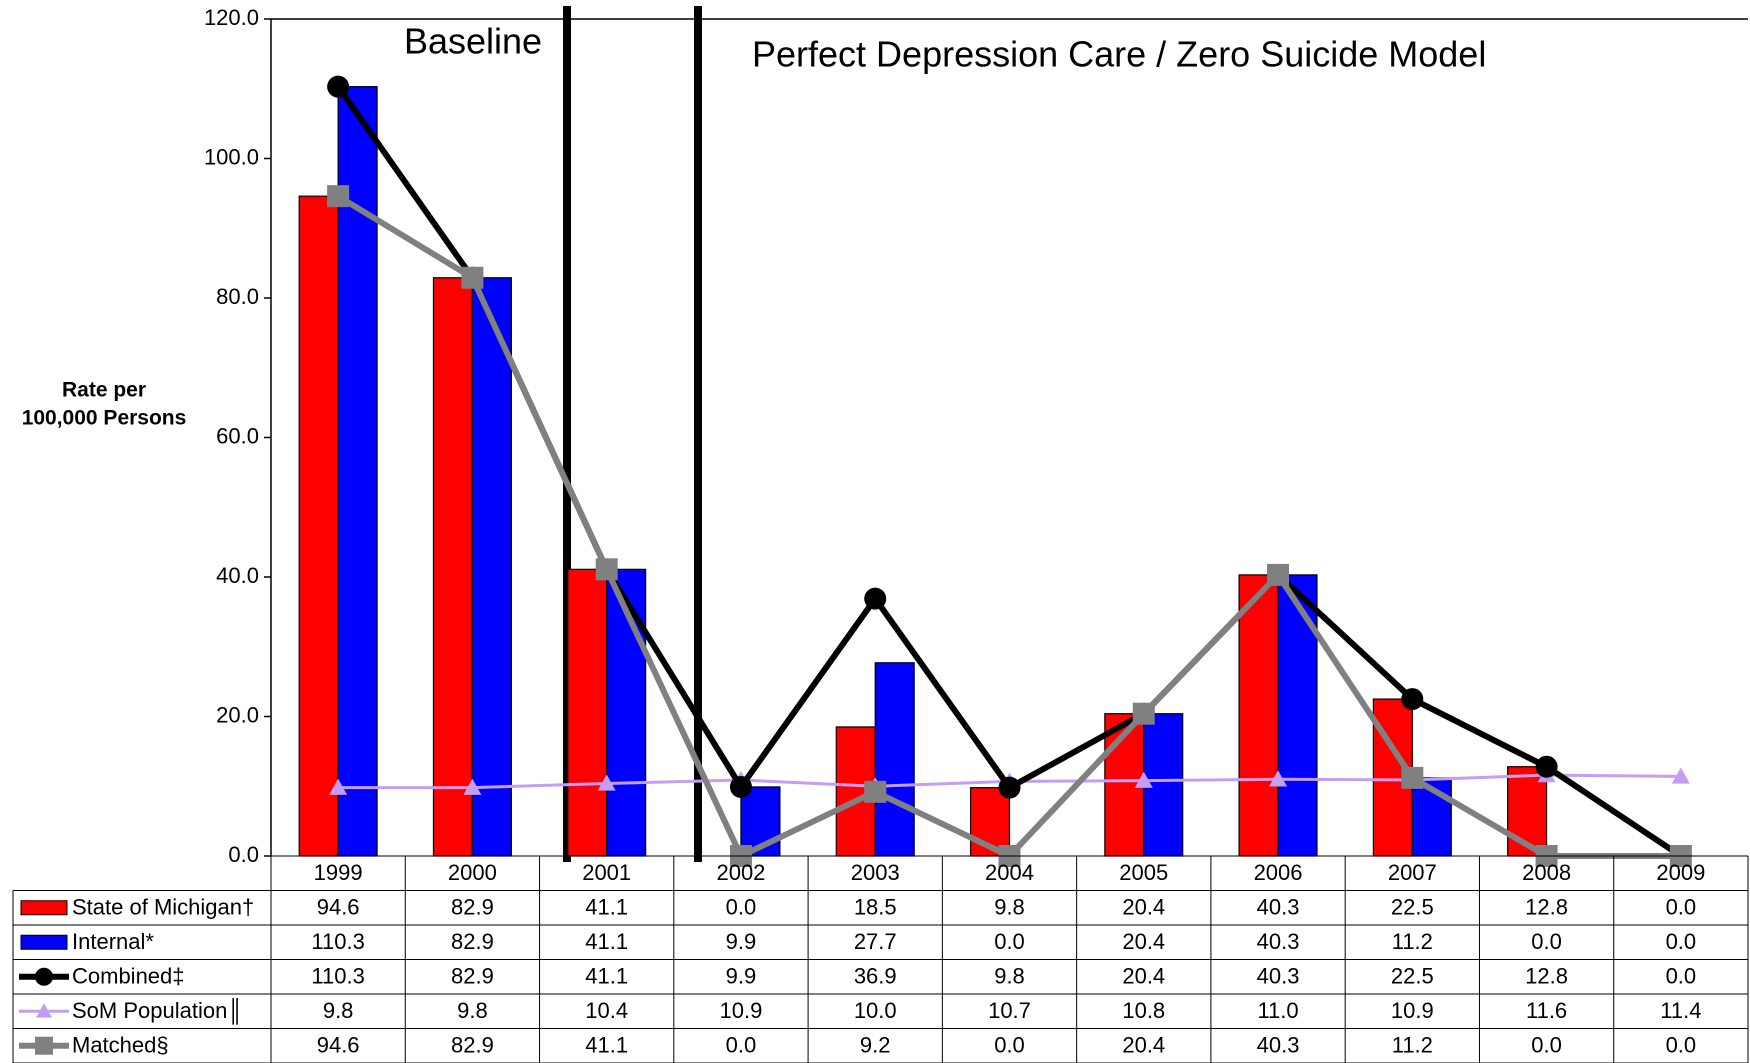  What do you see at coordinates (237, 714) in the screenshot?
I see `y-tick-label: 20.0` at bounding box center [237, 714].